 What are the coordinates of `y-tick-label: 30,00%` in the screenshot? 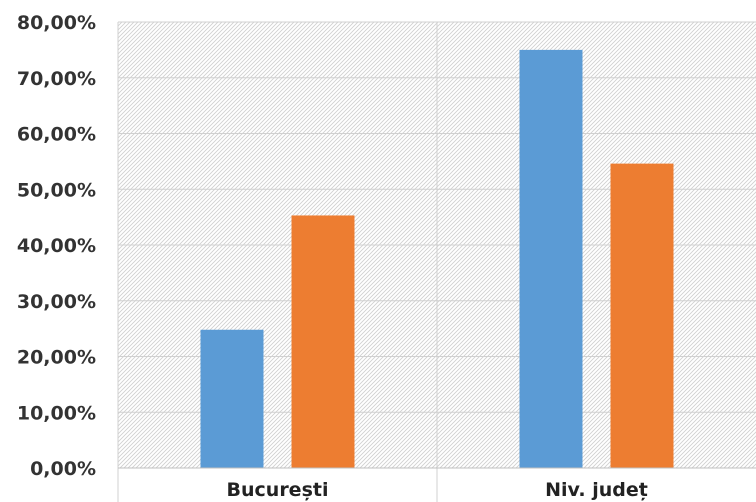 It's located at (56, 302).